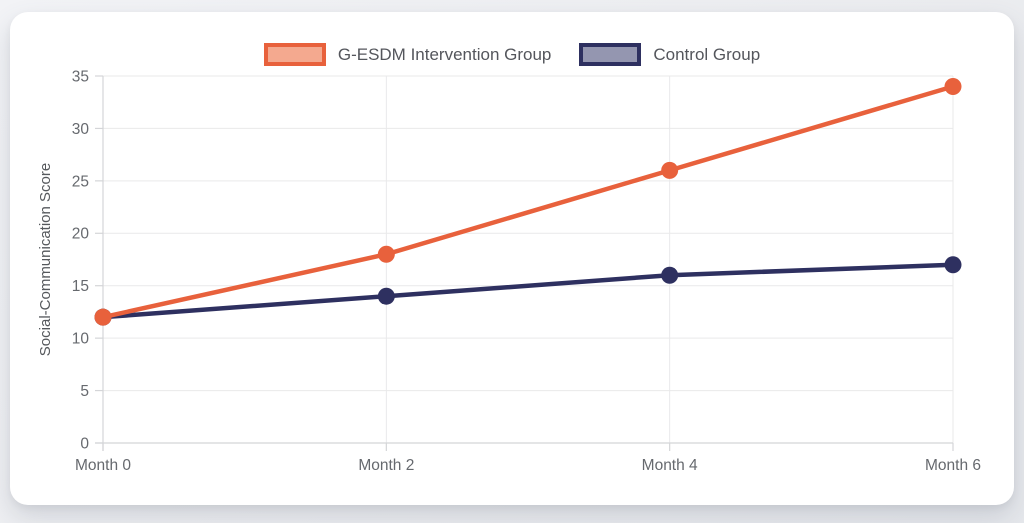 The width and height of the screenshot is (1024, 523). What do you see at coordinates (953, 465) in the screenshot?
I see `x-tick-label: Month 6` at bounding box center [953, 465].